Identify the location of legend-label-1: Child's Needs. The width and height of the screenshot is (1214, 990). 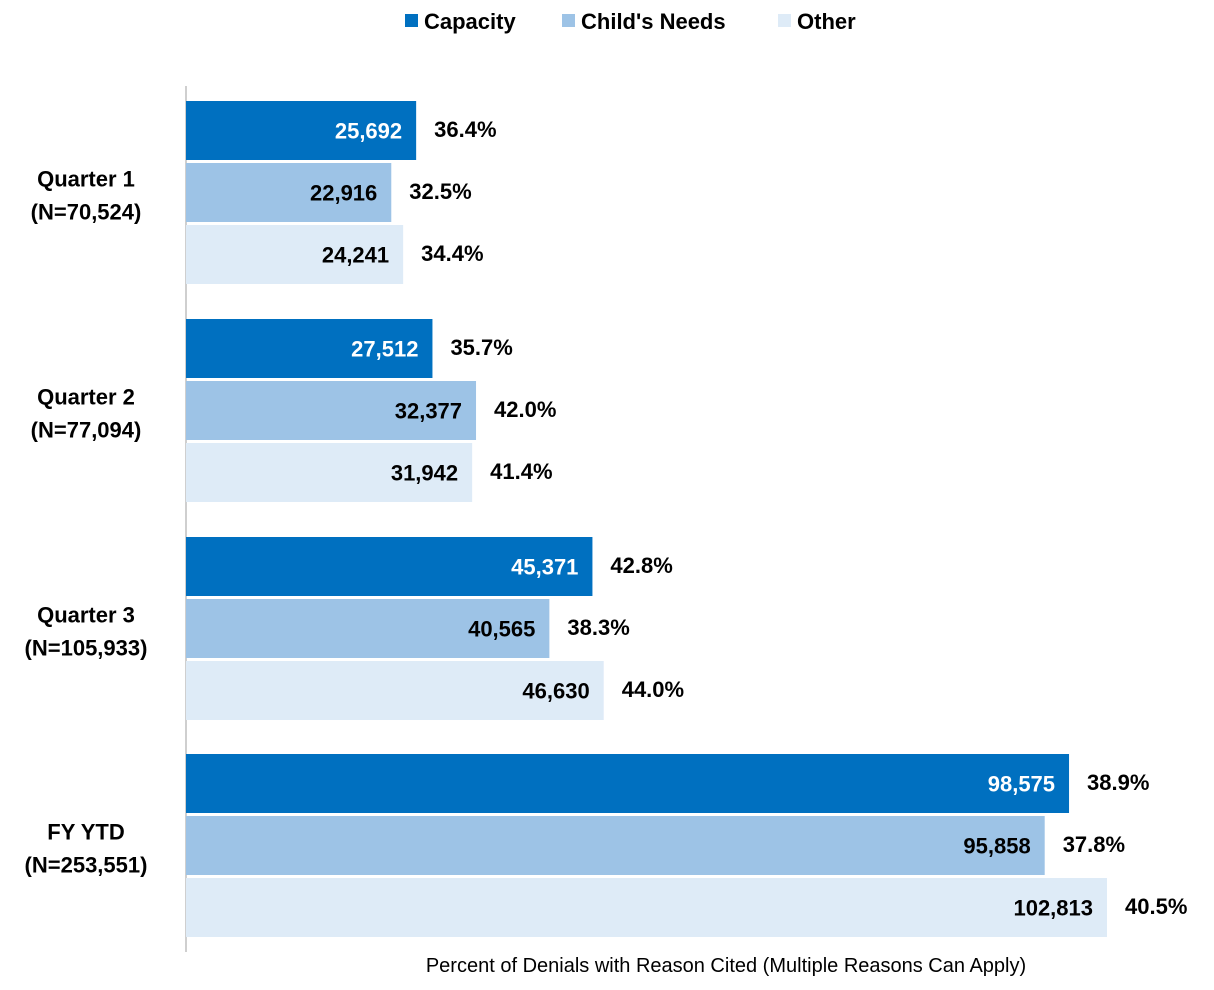
(653, 21).